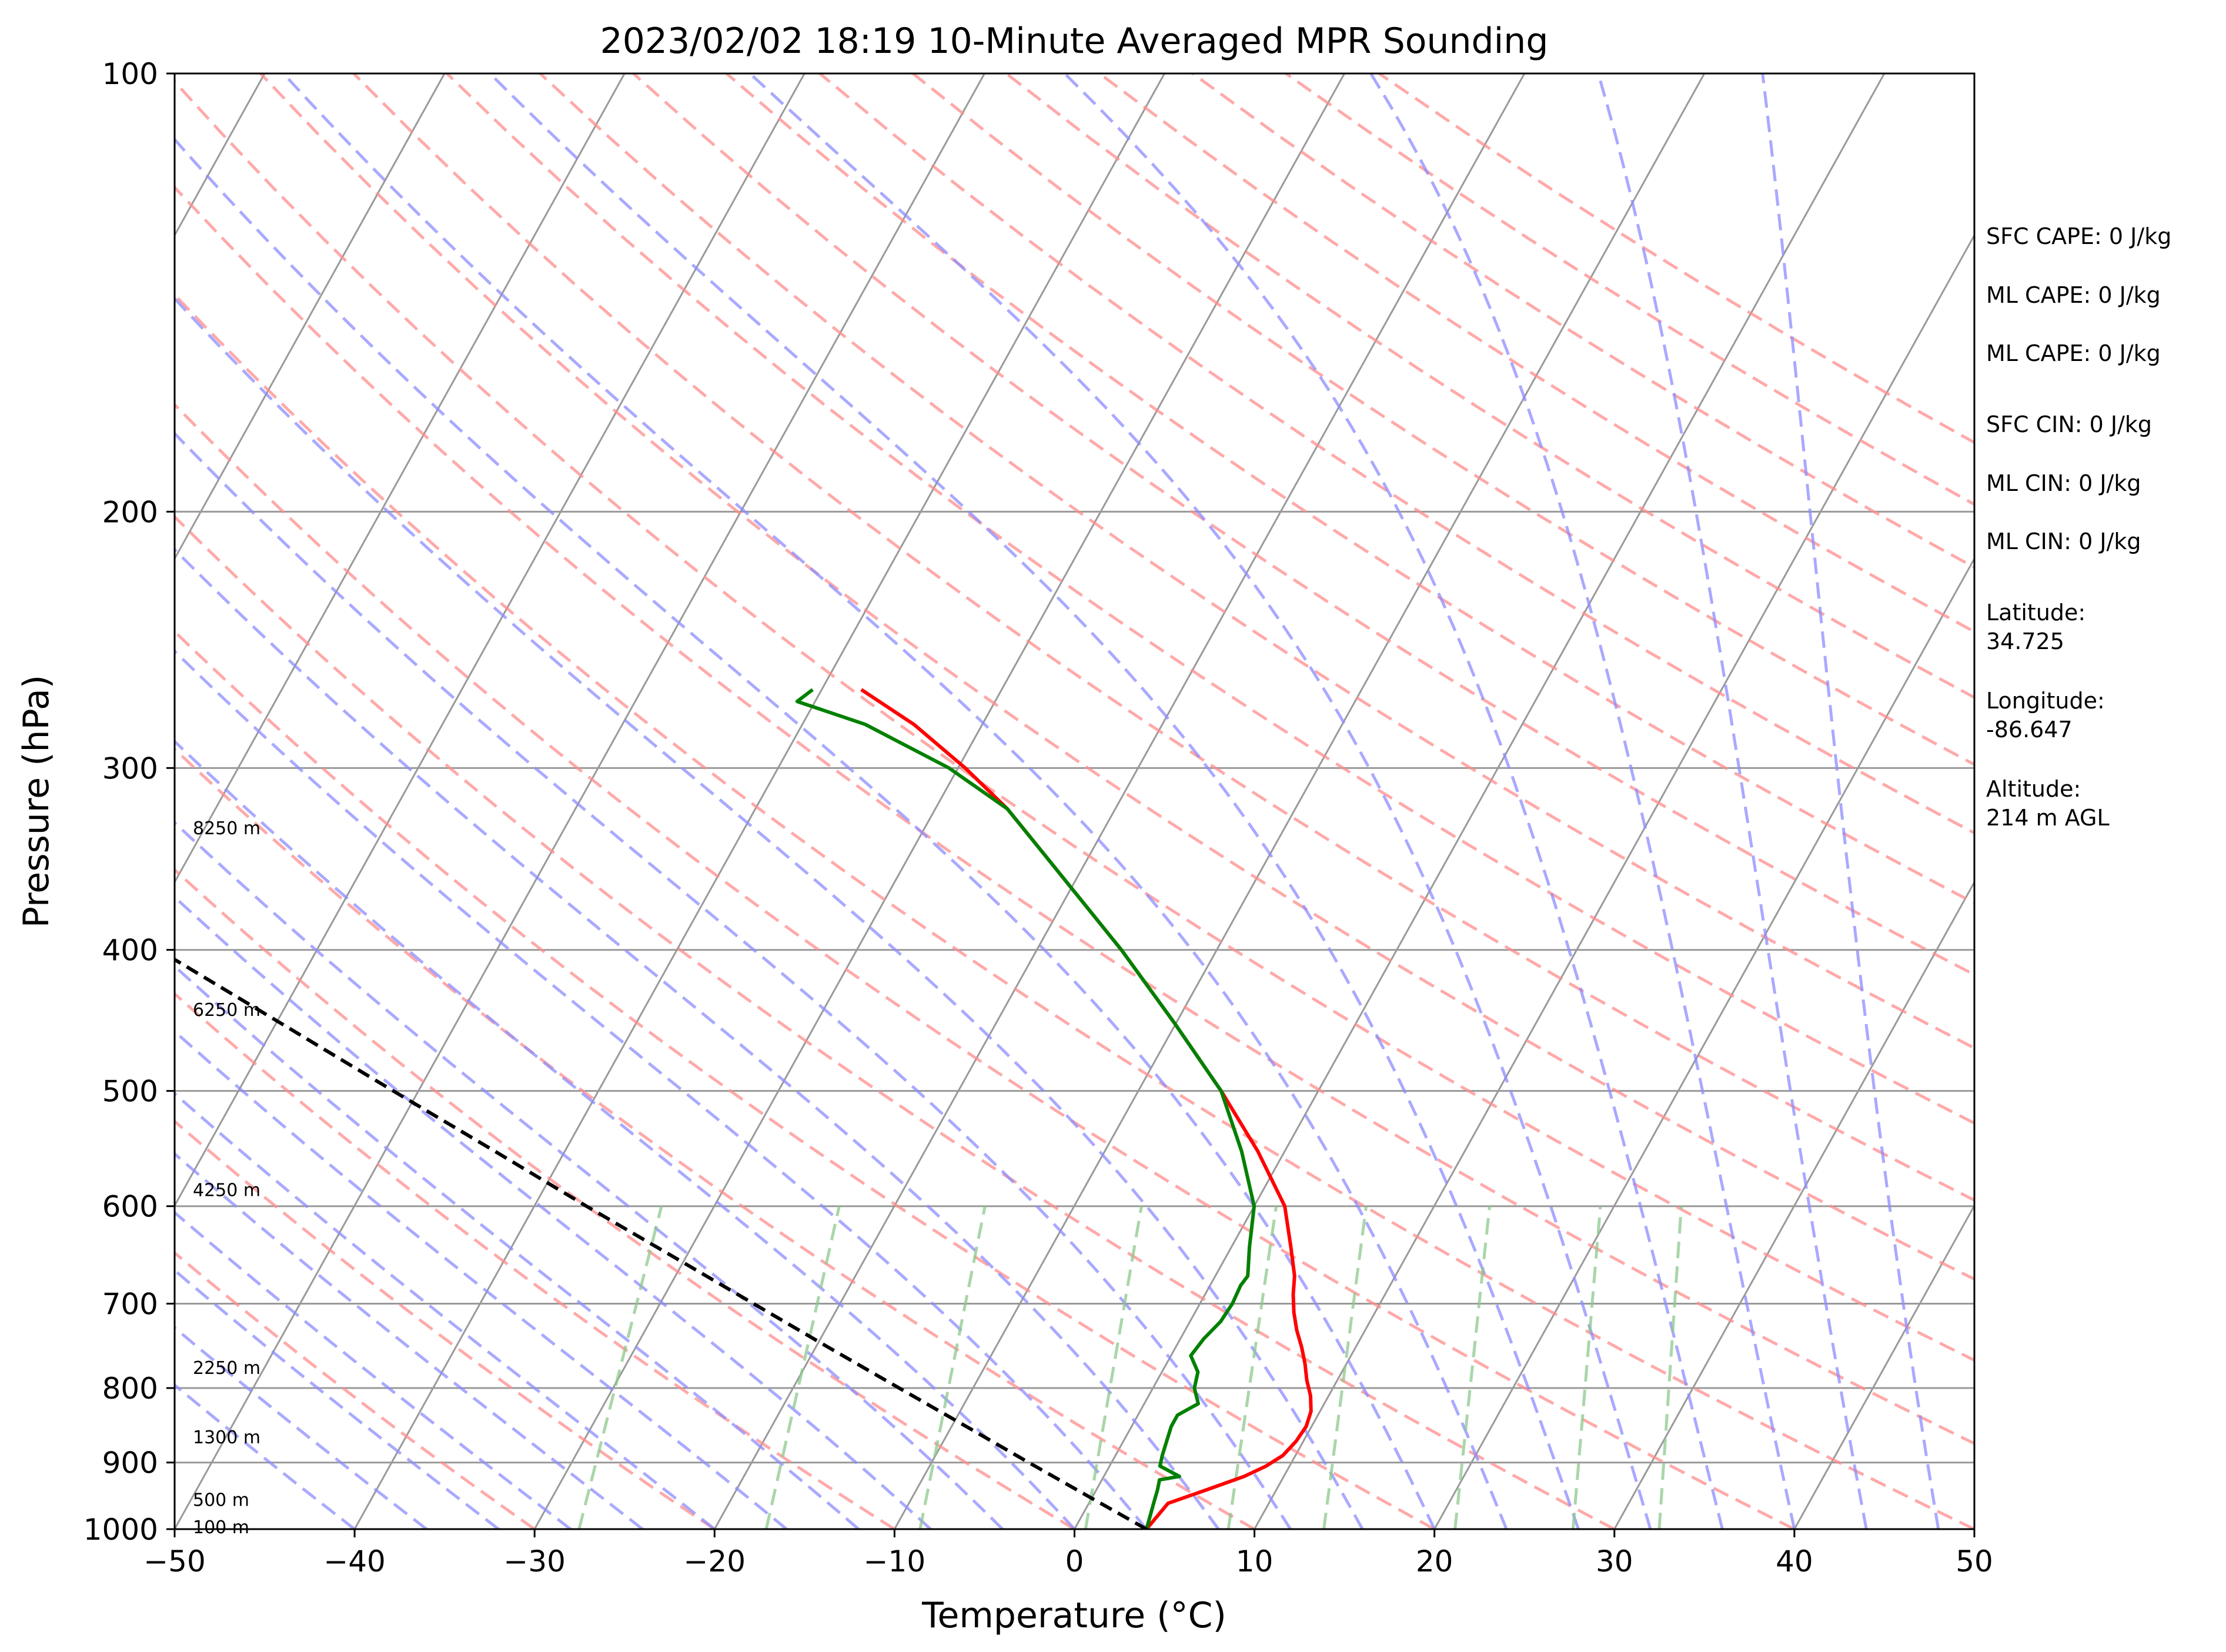  Describe the element at coordinates (2073, 295) in the screenshot. I see `ml-cape-text: ML CAPE: 0 J/kg` at that location.